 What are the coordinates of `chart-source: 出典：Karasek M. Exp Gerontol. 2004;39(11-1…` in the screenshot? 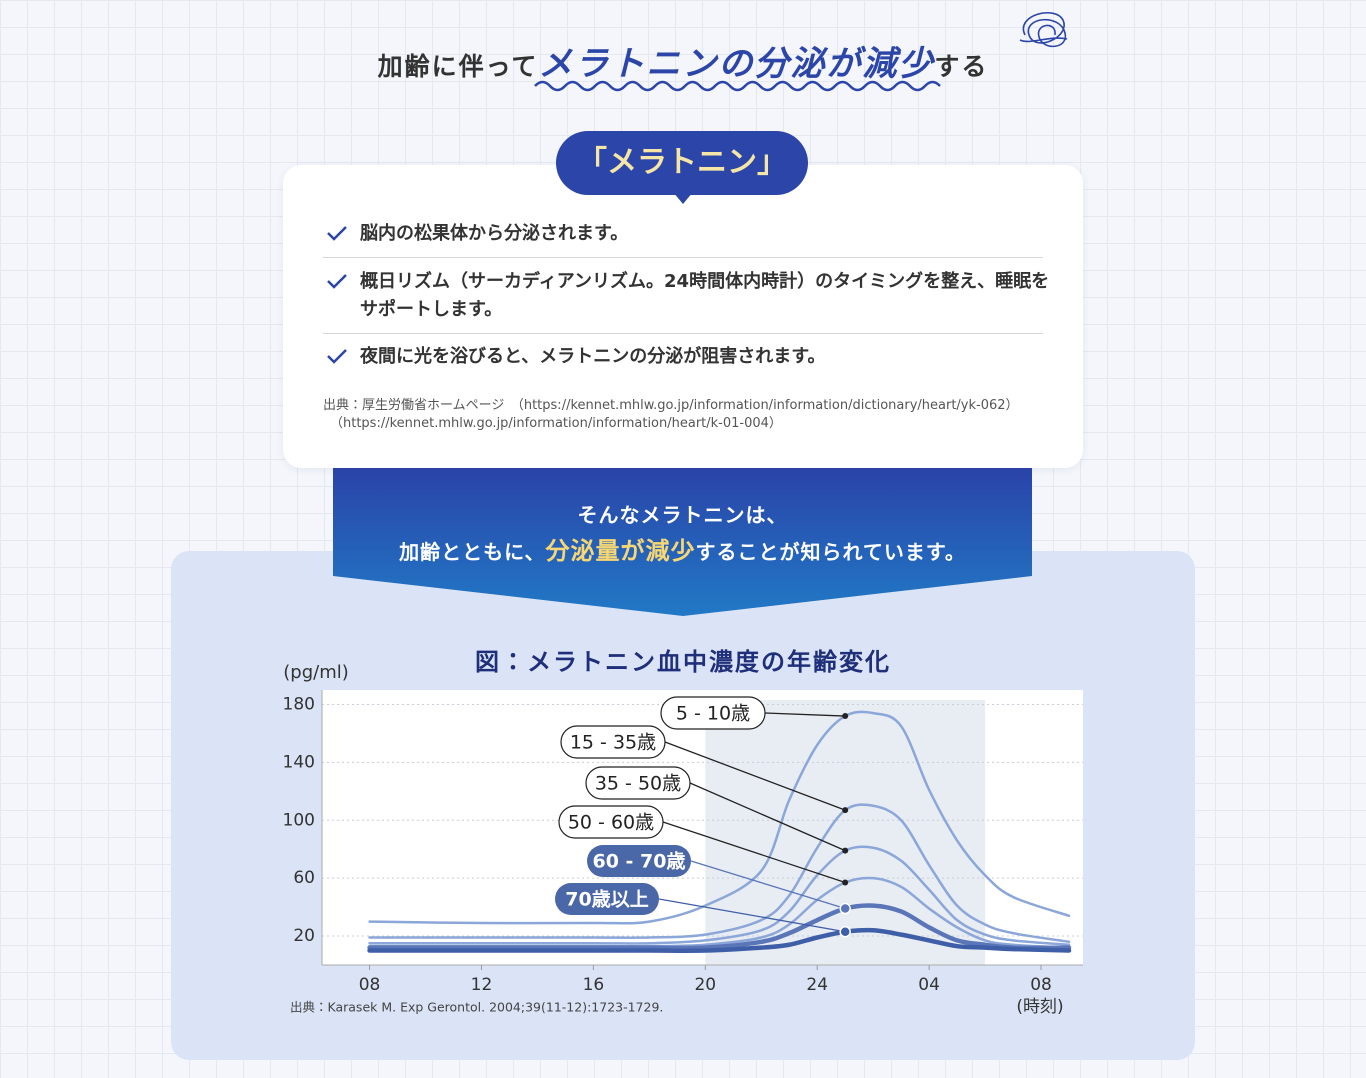 It's located at (476, 1007).